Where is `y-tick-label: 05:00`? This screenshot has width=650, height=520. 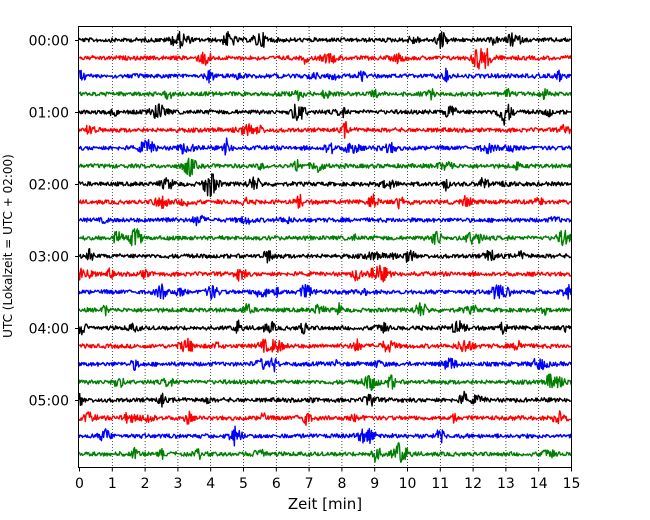
y-tick-label: 05:00 is located at coordinates (49, 402).